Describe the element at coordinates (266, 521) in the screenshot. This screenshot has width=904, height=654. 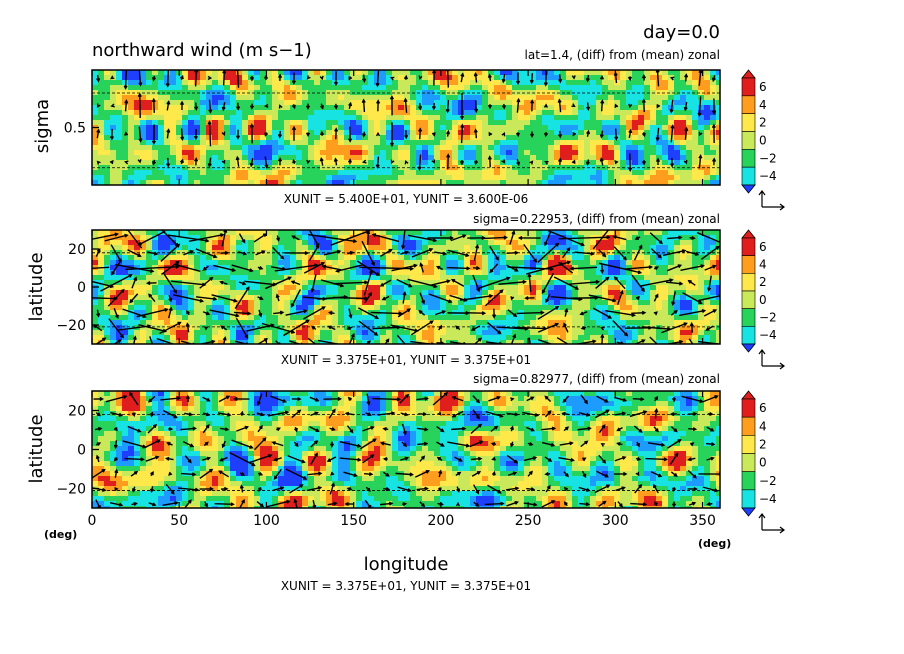
I see `xtick-label: 100` at that location.